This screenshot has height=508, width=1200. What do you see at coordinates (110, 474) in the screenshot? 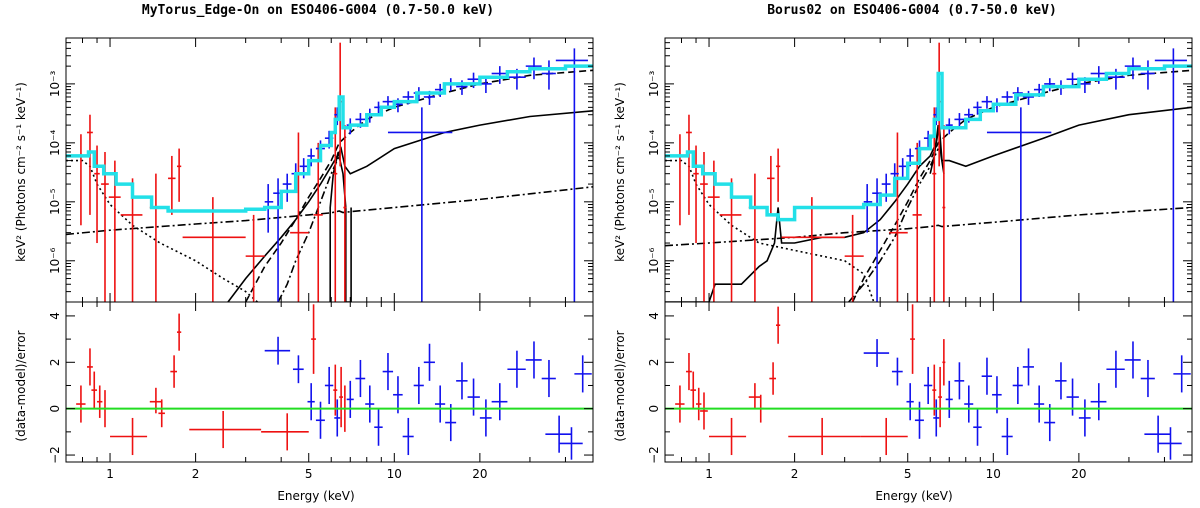
I see `x-tick-label: 1` at bounding box center [110, 474].